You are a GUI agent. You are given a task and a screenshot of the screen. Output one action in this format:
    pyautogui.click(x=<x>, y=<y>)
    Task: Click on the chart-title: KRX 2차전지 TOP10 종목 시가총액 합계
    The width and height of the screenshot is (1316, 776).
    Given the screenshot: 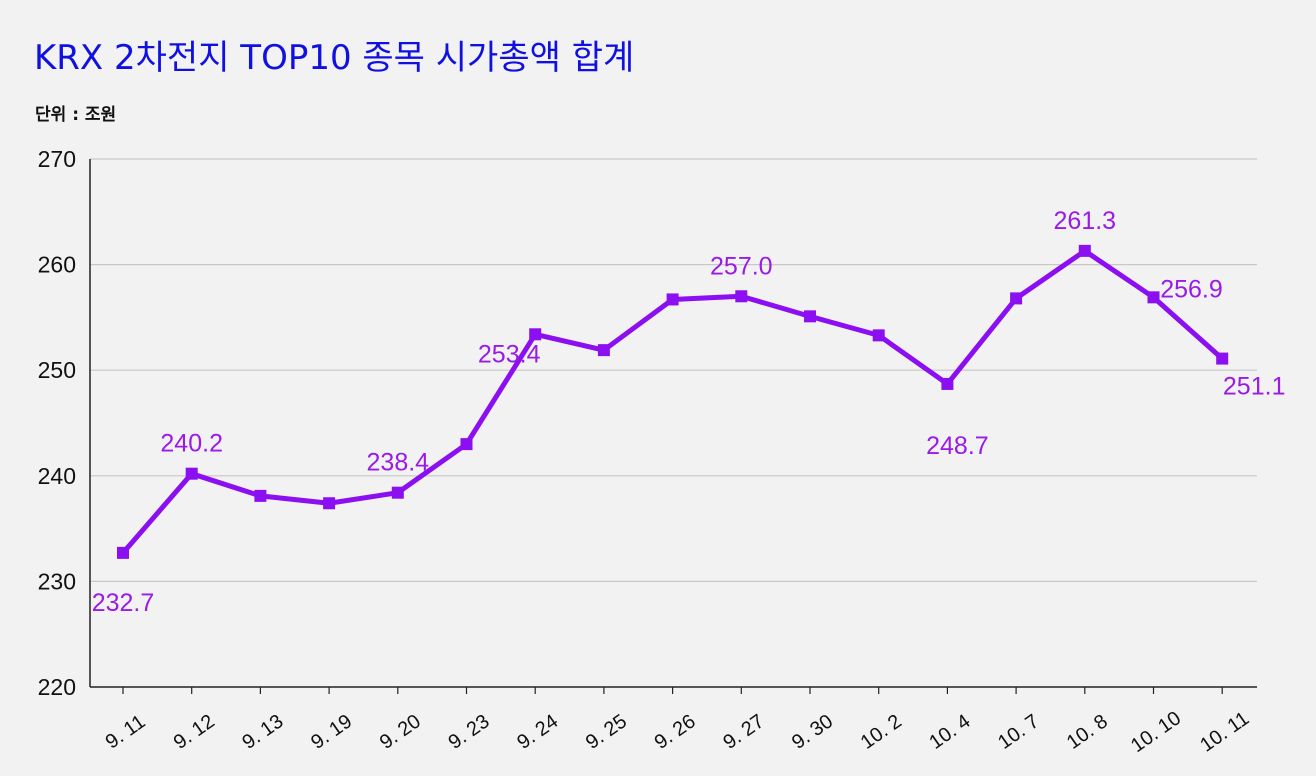 What is the action you would take?
    pyautogui.click(x=334, y=58)
    